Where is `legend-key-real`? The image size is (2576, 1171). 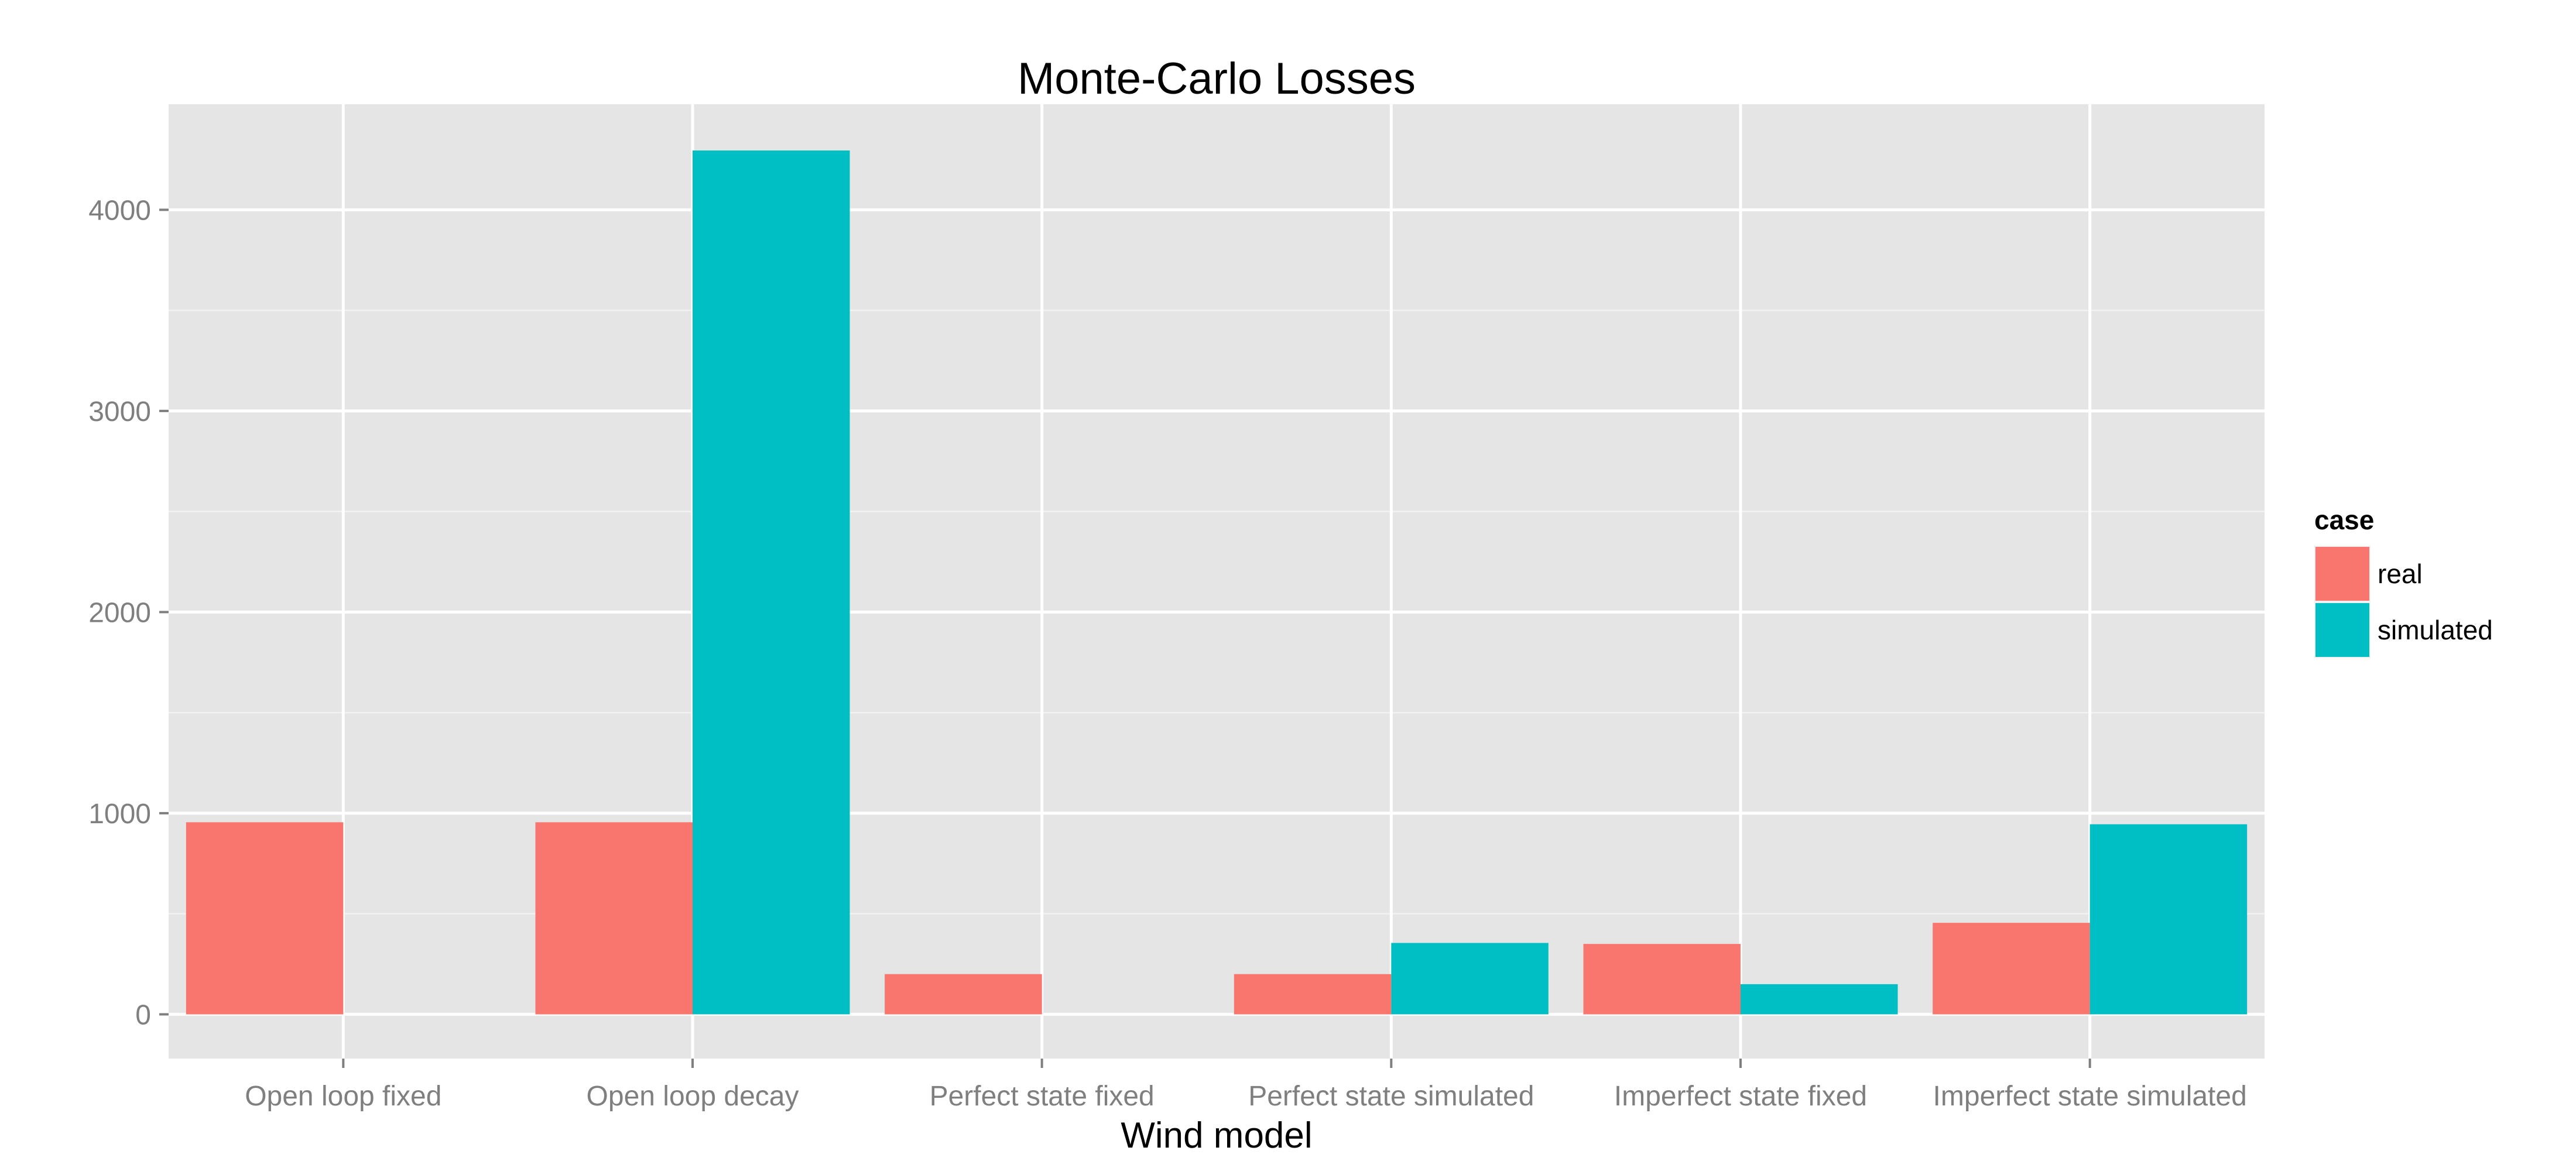 legend-key-real is located at coordinates (2342, 574).